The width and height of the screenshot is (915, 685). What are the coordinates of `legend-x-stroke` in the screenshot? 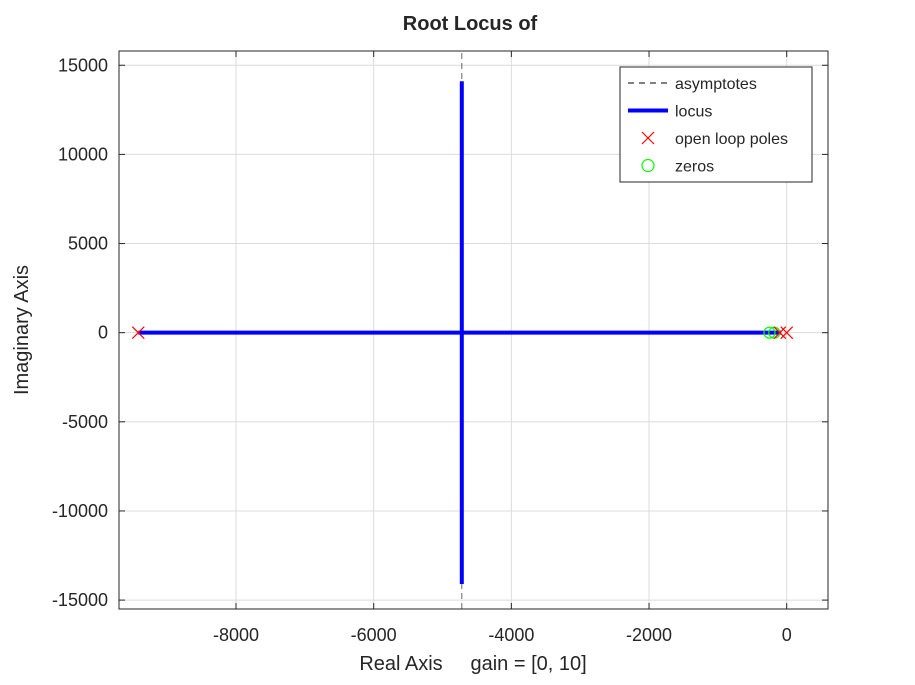 It's located at (648, 138).